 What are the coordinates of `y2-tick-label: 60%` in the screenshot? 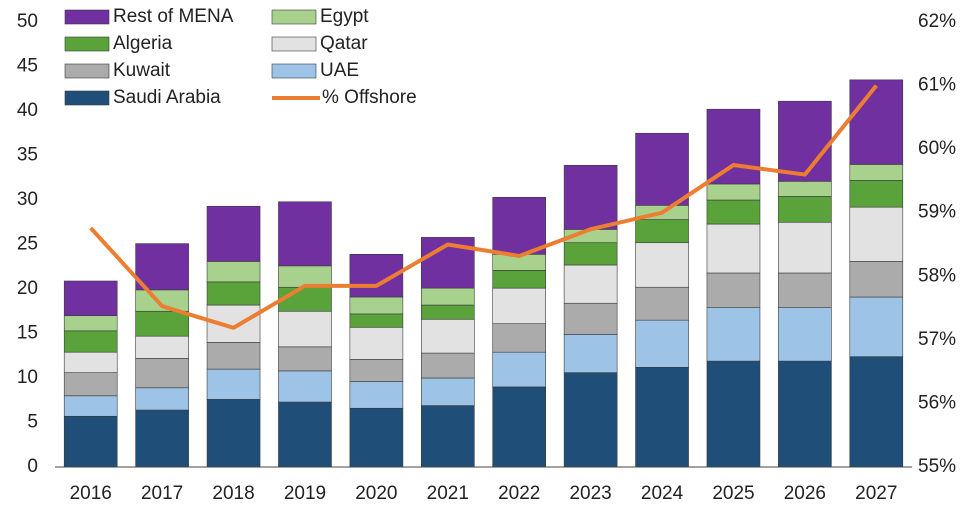 It's located at (937, 148).